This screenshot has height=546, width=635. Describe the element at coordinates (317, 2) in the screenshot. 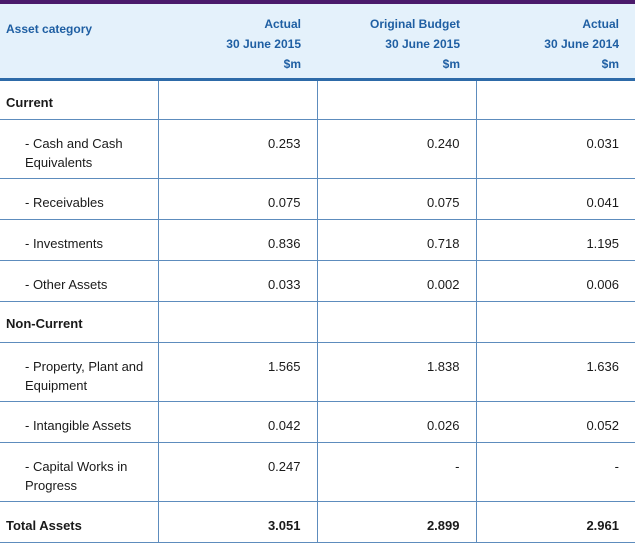

I see `top-accent-bar` at that location.